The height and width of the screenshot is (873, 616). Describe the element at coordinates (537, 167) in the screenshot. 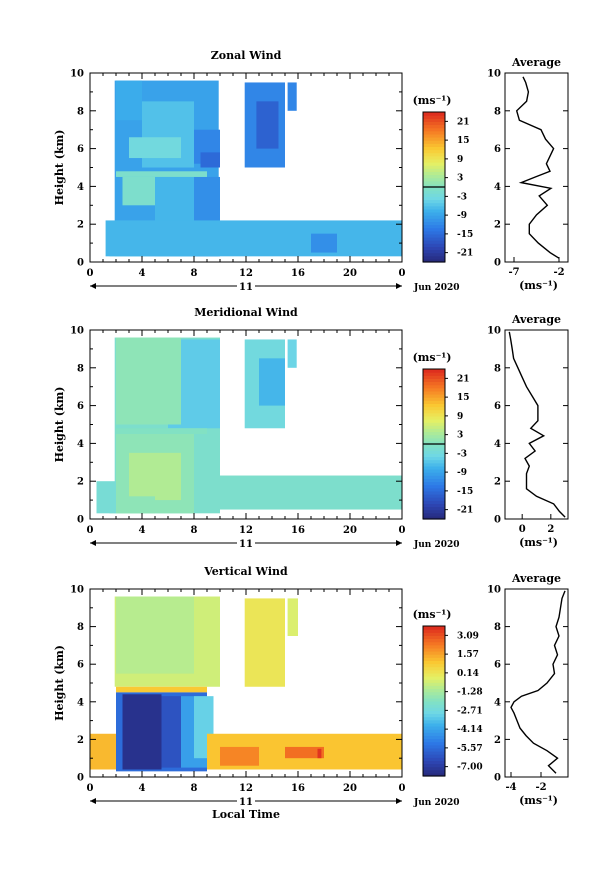

I see `average-profile-line` at that location.